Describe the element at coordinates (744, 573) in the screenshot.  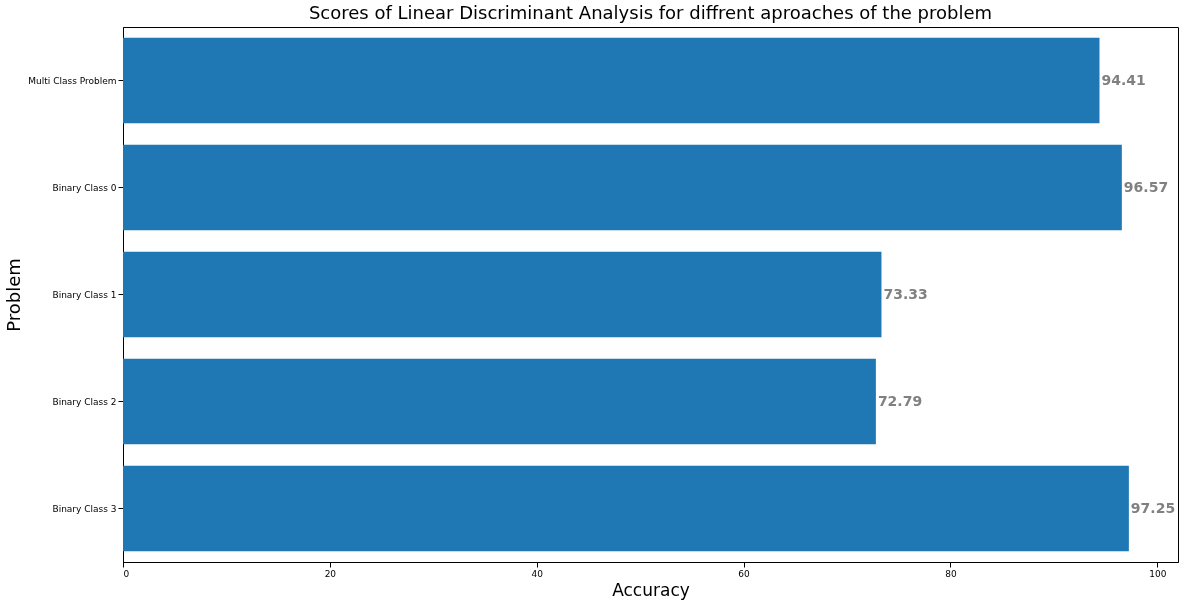
I see `x-tick-label: 60` at that location.